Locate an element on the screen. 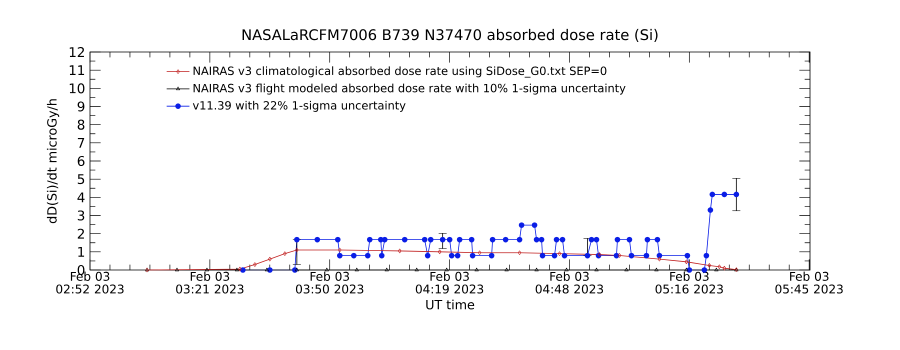 The width and height of the screenshot is (900, 350). y-tick-label: 5 is located at coordinates (81, 179).